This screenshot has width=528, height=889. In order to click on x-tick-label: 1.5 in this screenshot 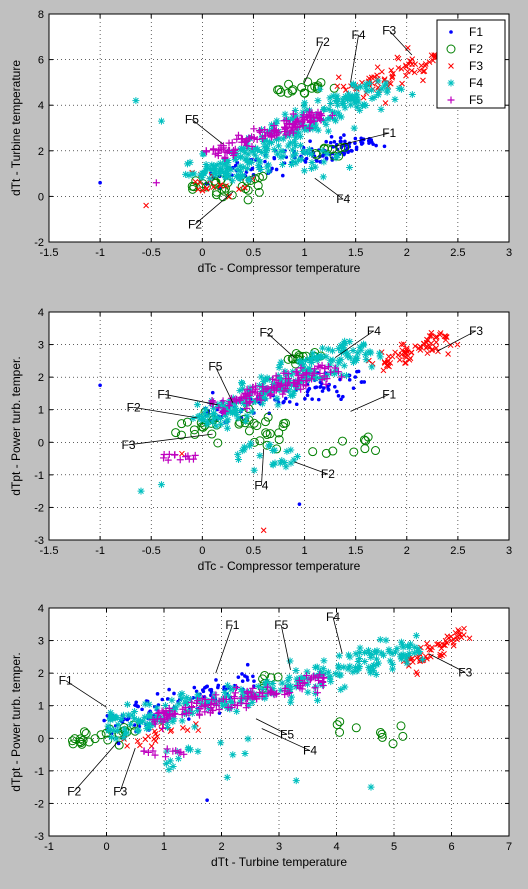, I will do `click(355, 551)`.